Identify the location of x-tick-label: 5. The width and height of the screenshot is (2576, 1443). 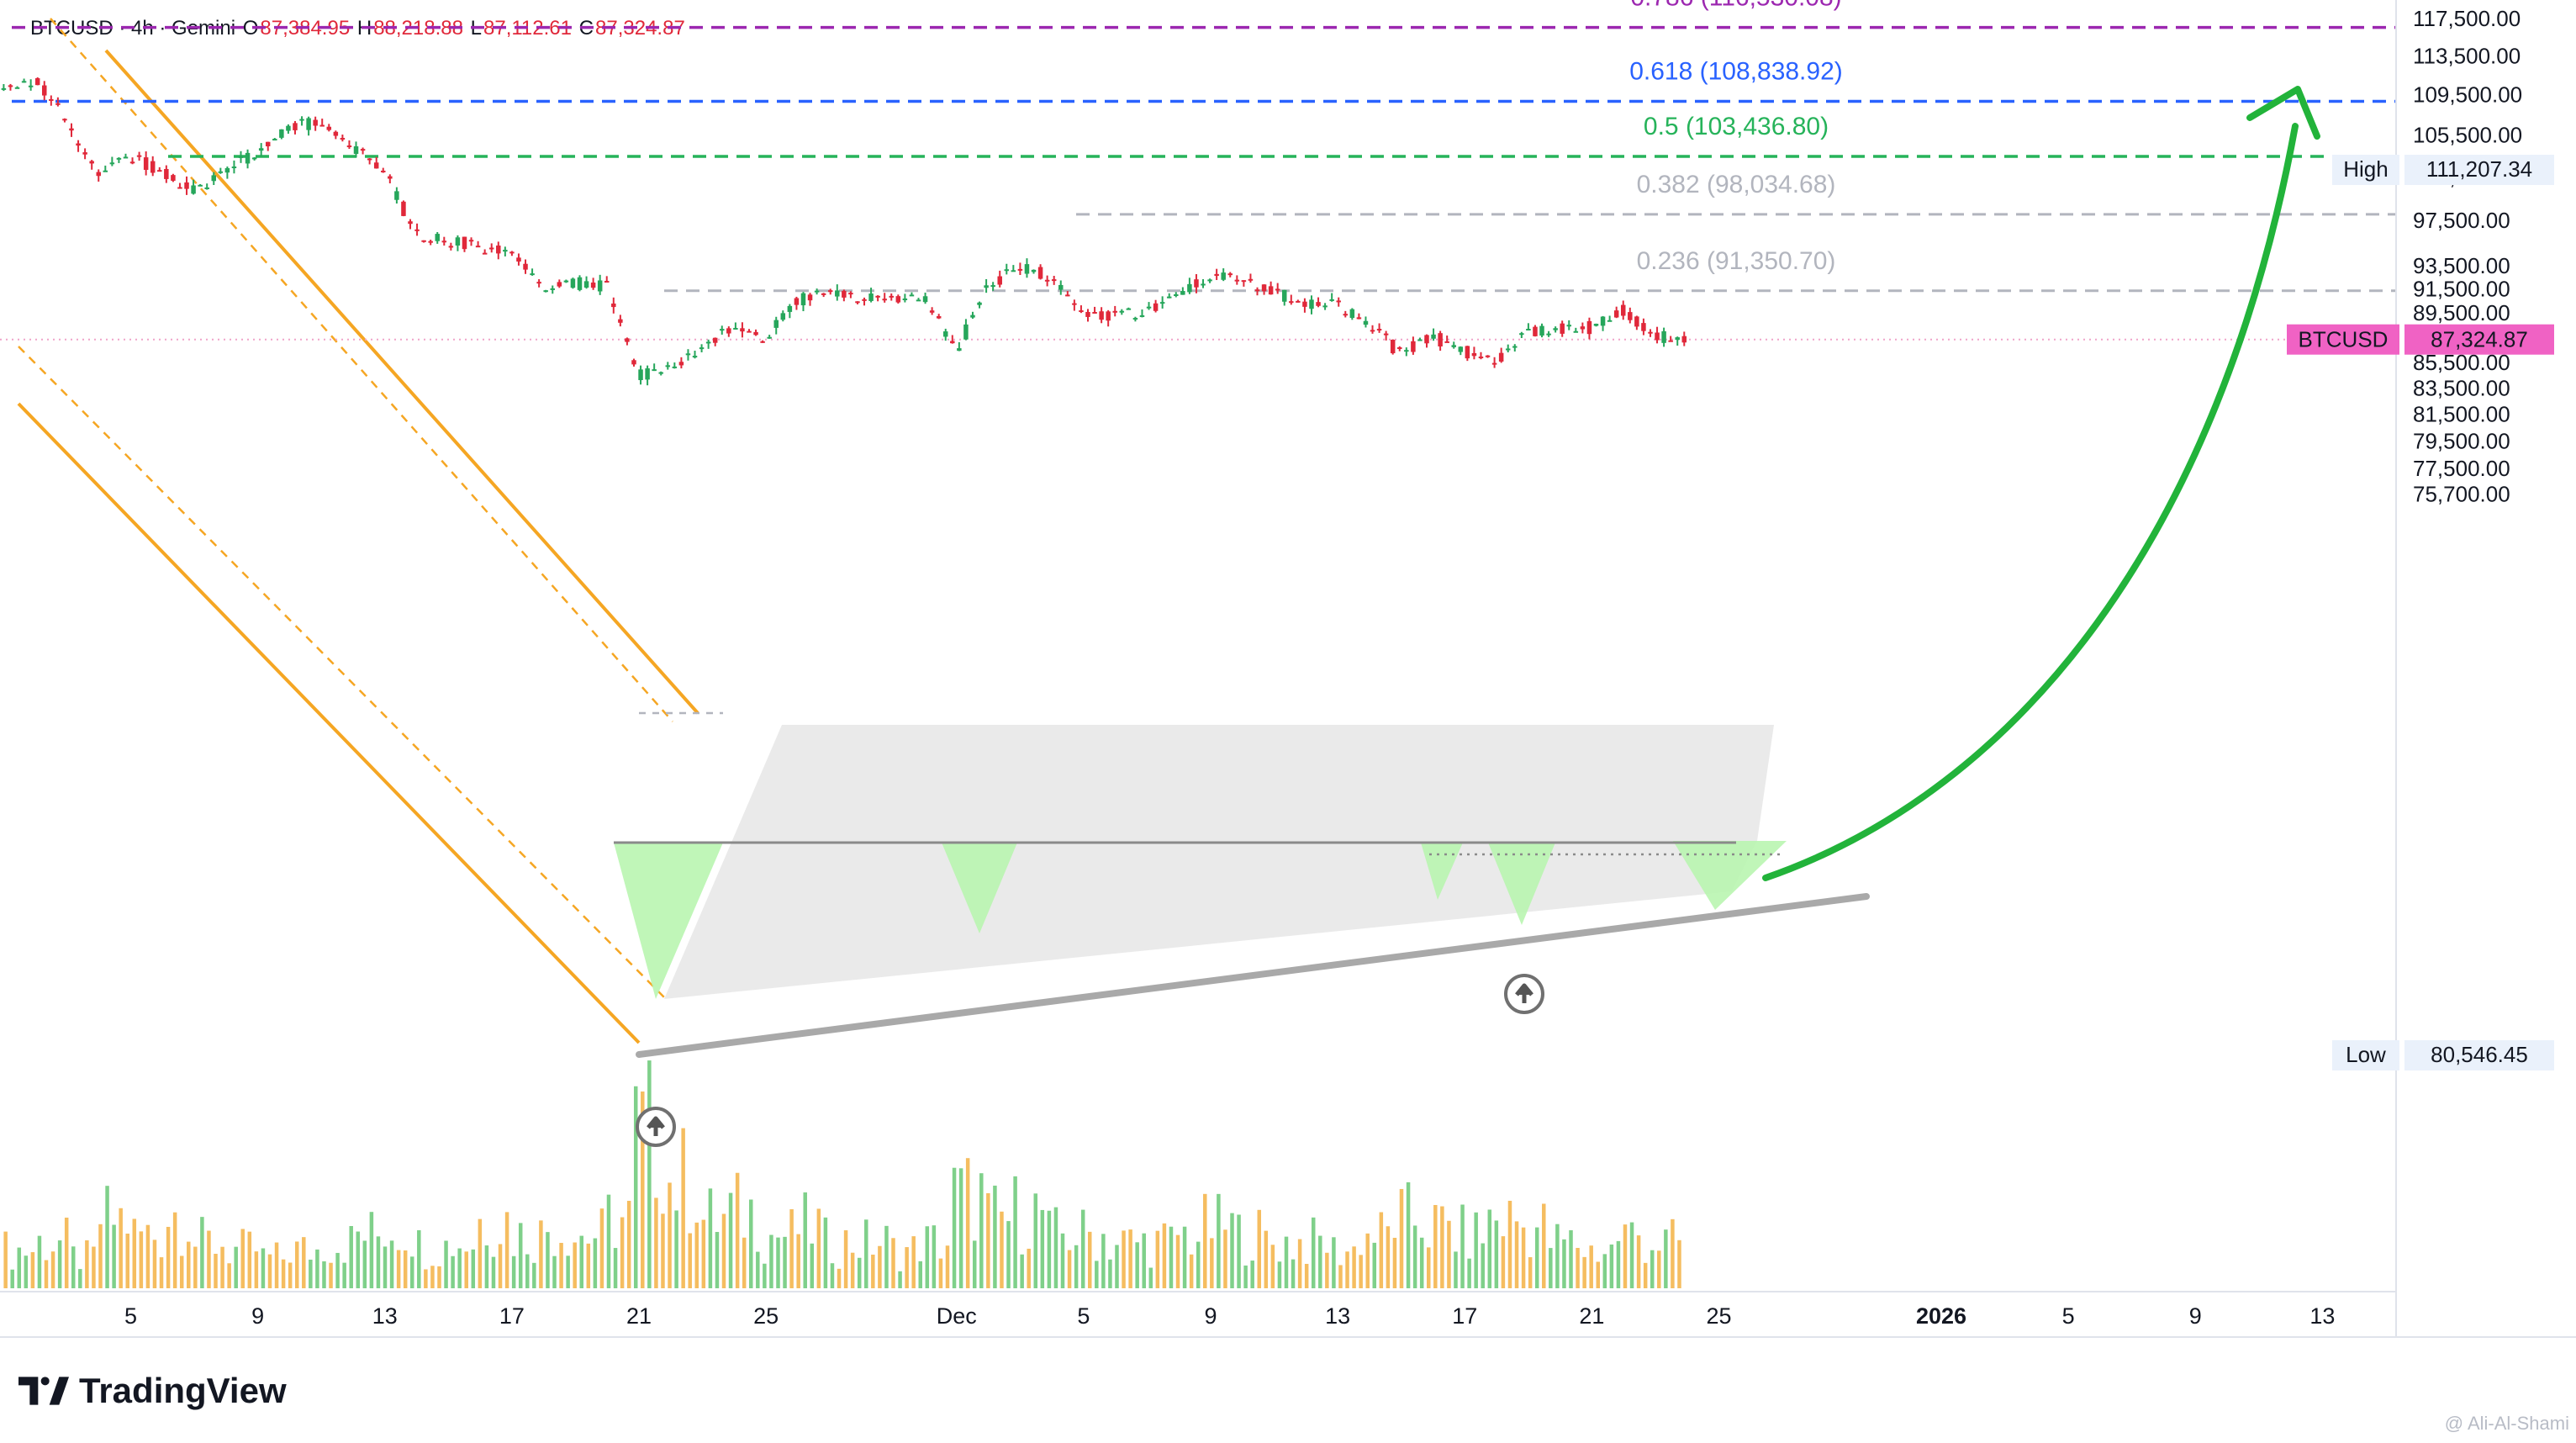
(130, 1316).